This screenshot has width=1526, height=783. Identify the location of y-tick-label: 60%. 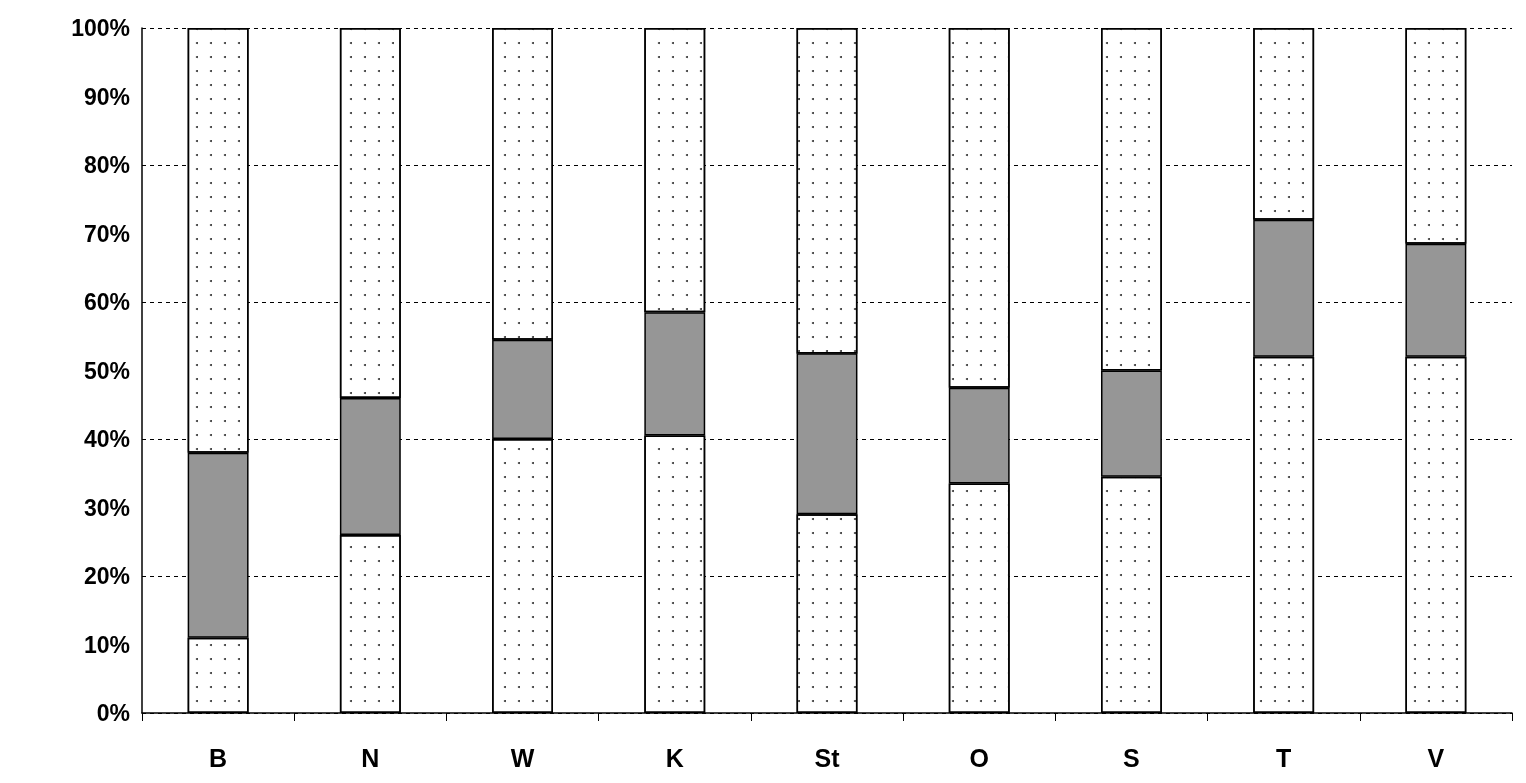
(106, 302).